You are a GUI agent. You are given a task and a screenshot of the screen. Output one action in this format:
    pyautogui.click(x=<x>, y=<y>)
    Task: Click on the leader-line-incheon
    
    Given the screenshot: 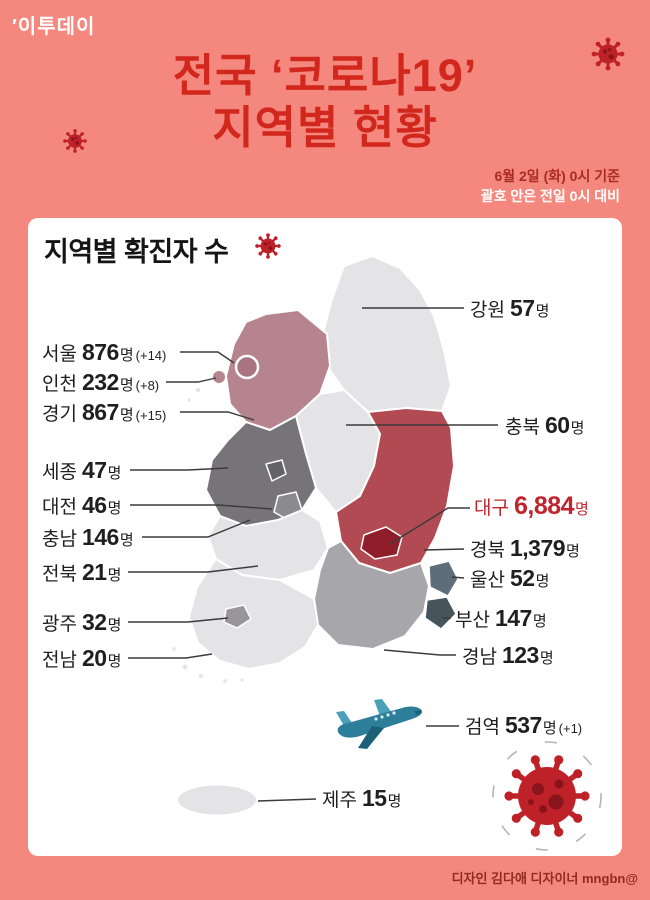 What is the action you would take?
    pyautogui.click(x=191, y=380)
    